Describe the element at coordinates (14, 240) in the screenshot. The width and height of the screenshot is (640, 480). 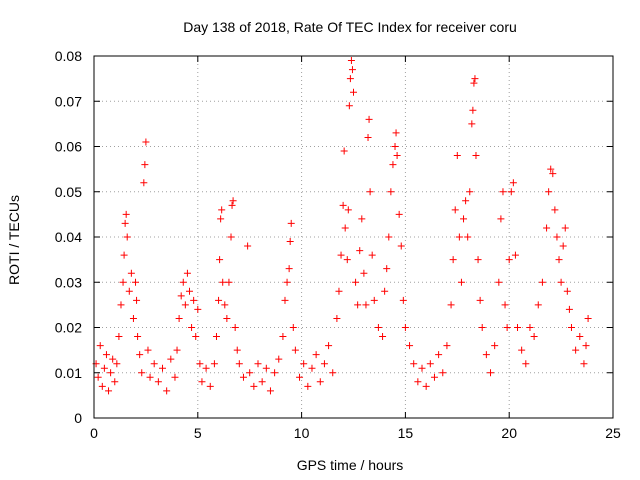
I see `y-axis-label: ROTI / TECUs` at that location.